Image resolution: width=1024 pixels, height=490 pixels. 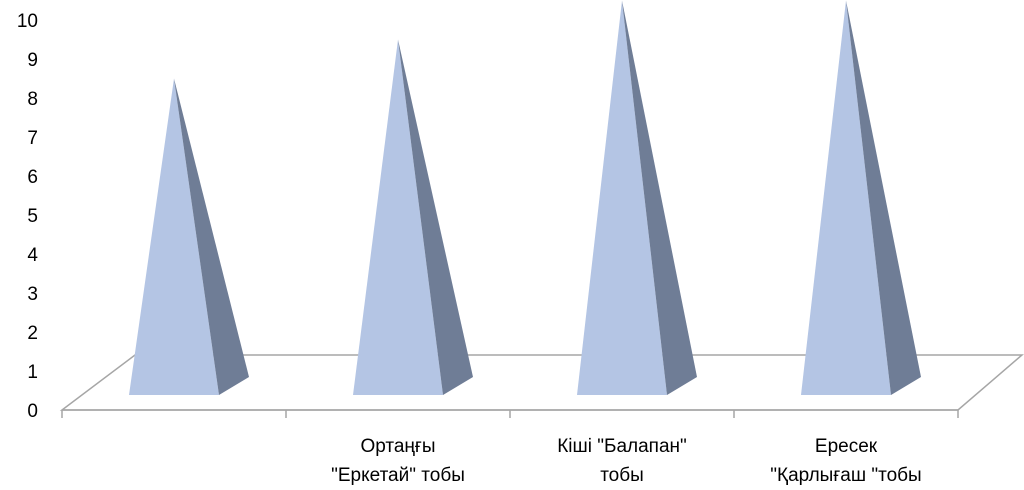 I want to click on y-tick-label: 1, so click(x=32, y=372).